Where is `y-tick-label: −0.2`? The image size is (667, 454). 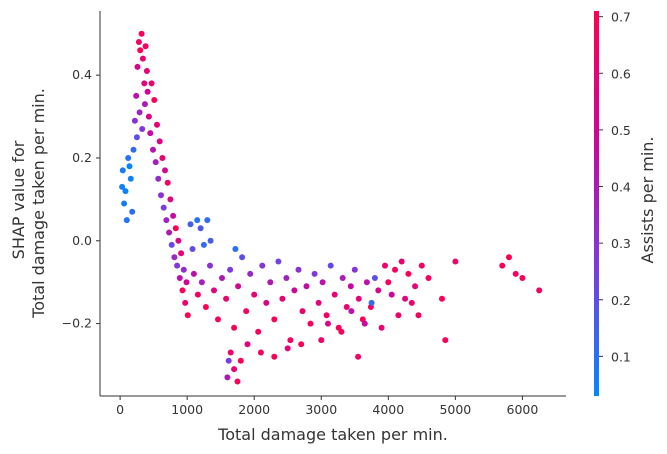 y-tick-label: −0.2 is located at coordinates (77, 323).